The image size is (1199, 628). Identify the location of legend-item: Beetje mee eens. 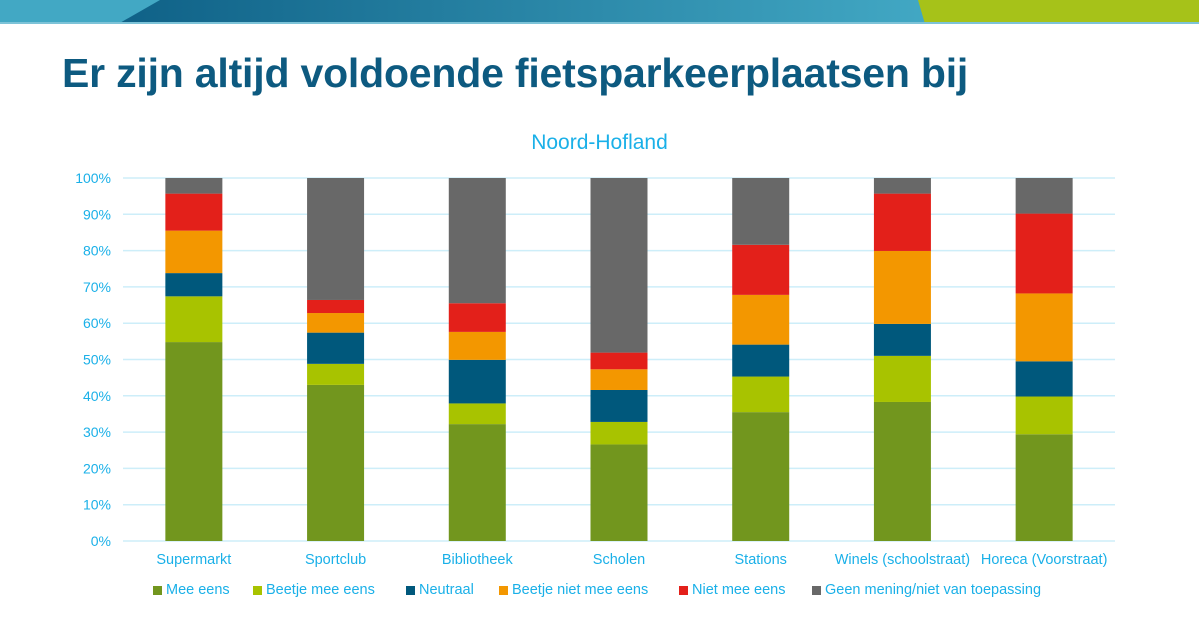
(314, 590).